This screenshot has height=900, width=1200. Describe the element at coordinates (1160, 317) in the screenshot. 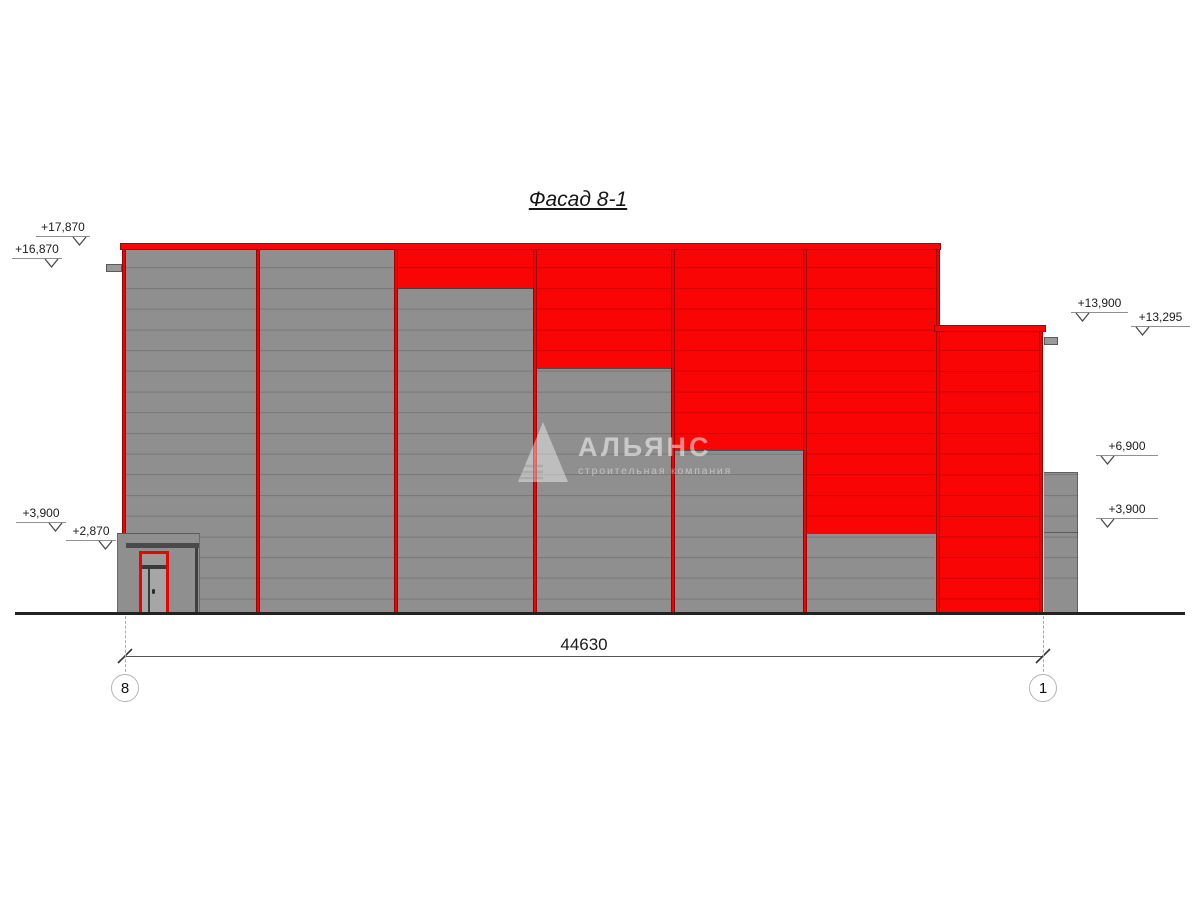

I see `elevation-marker-label: +13,295` at that location.